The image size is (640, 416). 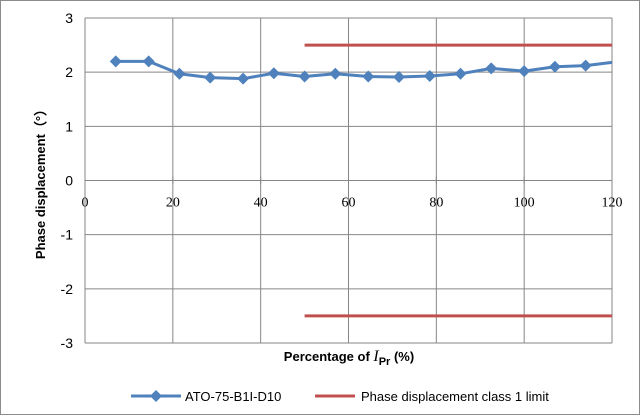 I want to click on y-tick-label: -1, so click(x=67, y=235).